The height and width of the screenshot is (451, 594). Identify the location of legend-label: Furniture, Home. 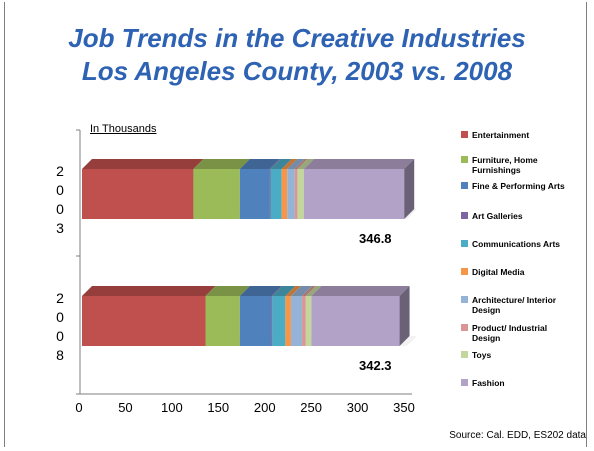
(505, 160).